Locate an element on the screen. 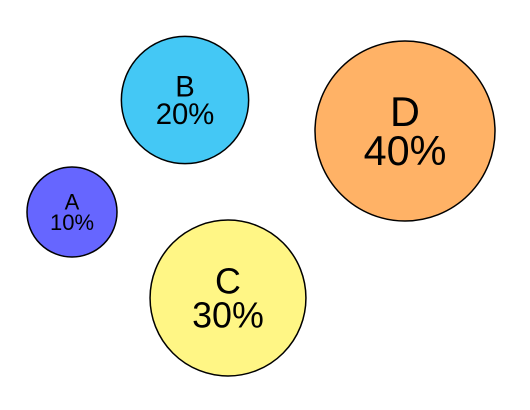  bubble-value-label: 10% is located at coordinates (72, 222).